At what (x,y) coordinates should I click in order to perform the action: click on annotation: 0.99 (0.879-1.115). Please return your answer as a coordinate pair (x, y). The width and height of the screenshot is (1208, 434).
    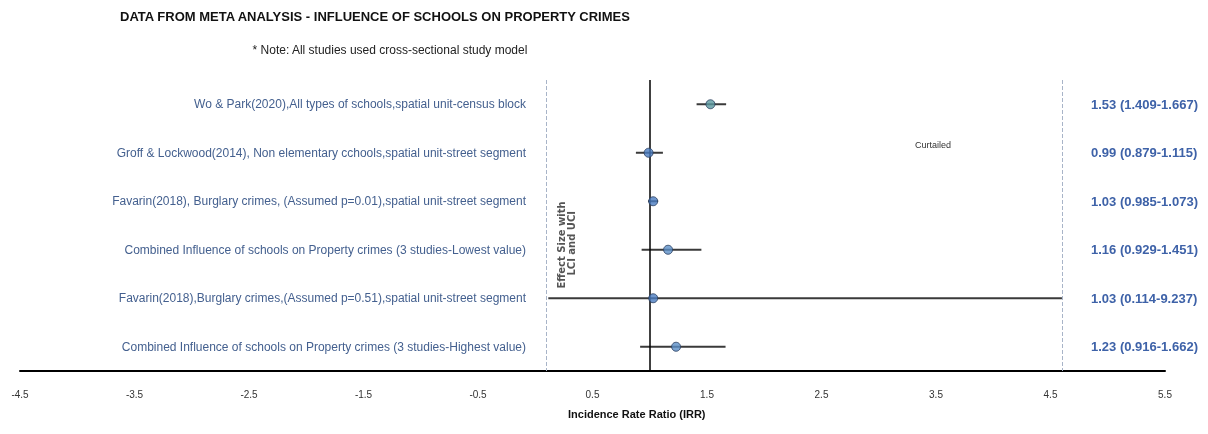
    Looking at the image, I should click on (1144, 153).